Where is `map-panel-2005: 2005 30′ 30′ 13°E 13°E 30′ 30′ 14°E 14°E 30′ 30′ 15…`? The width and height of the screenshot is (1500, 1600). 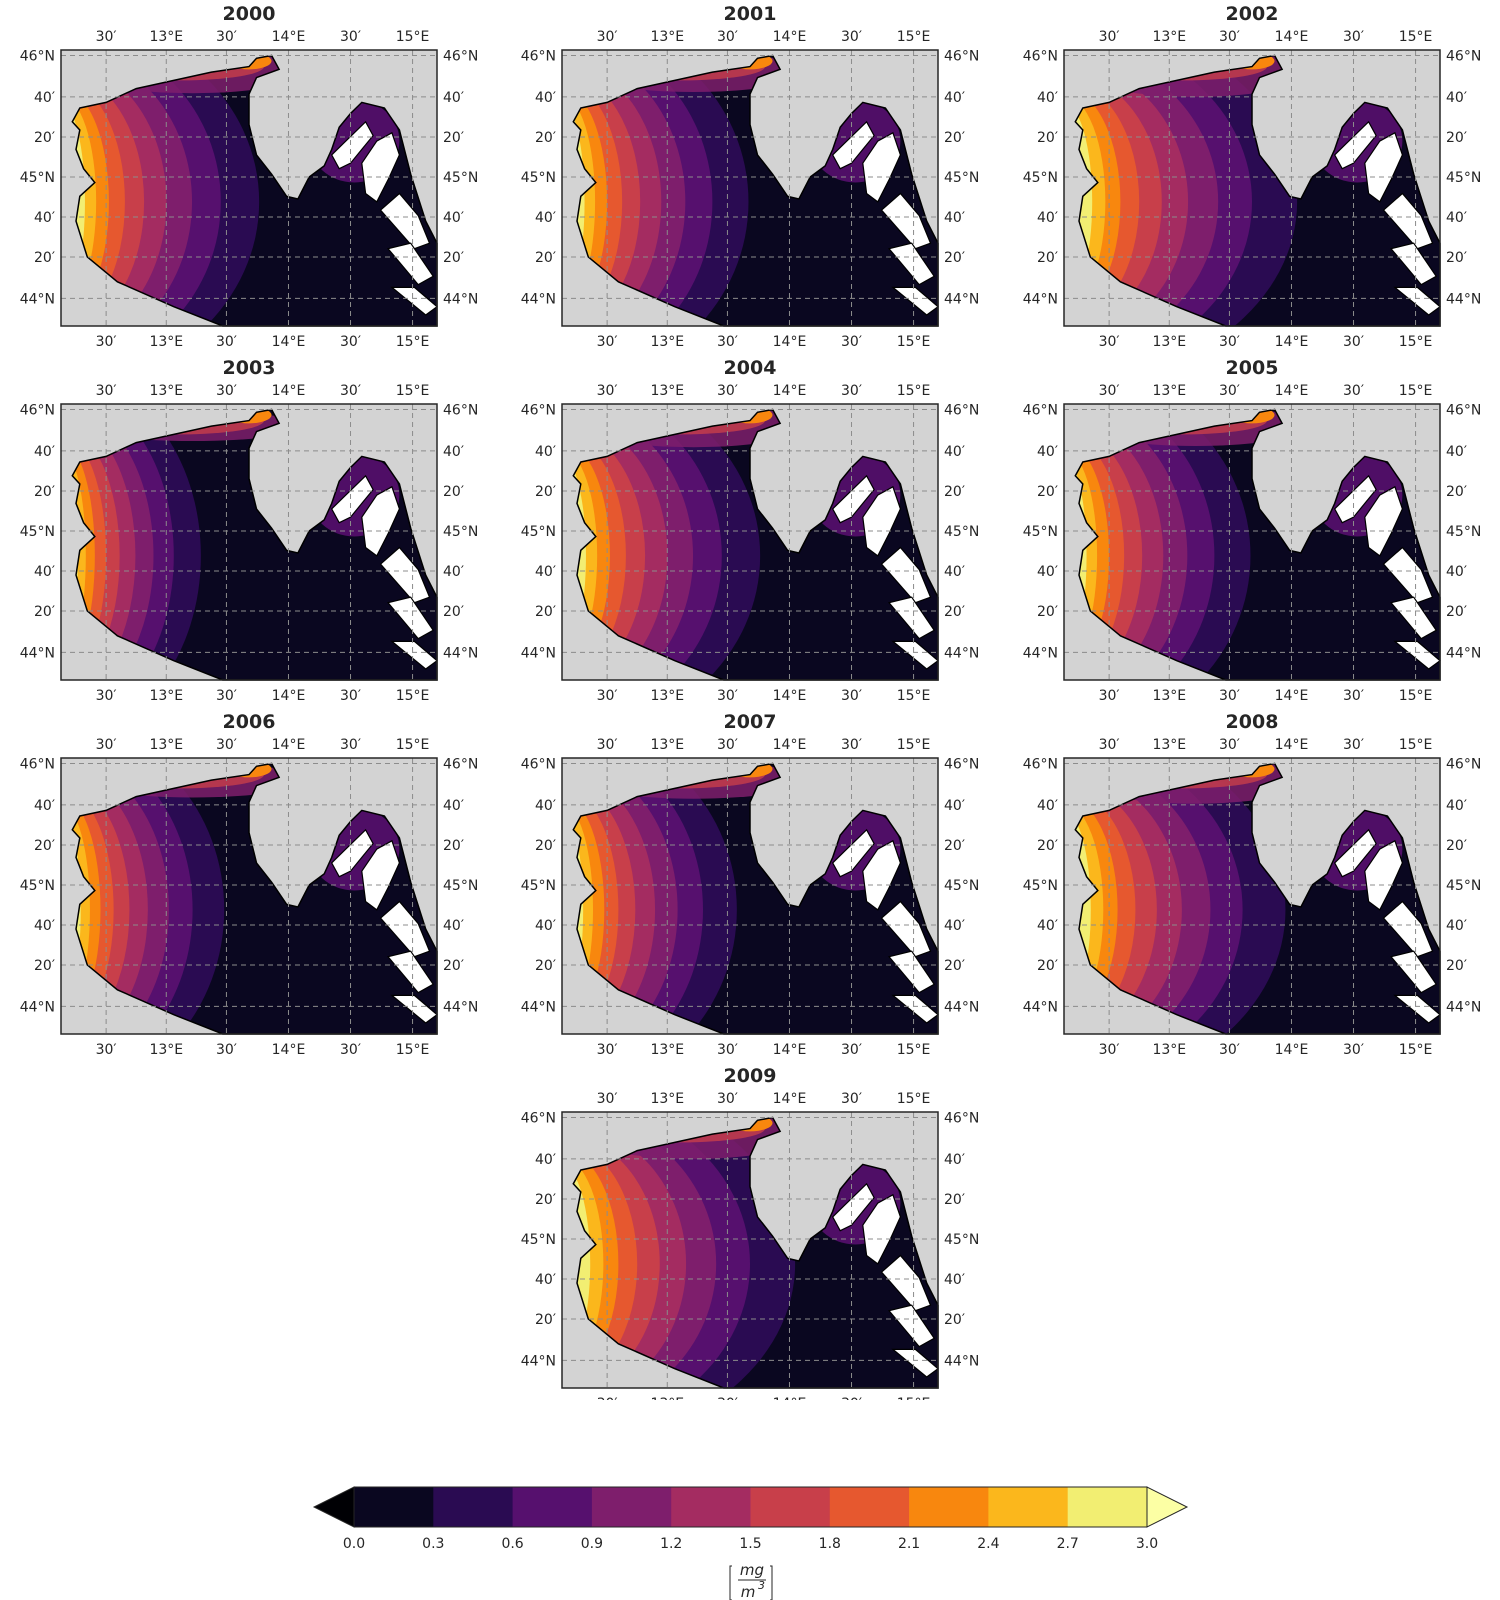 map-panel-2005: 2005 30′ 30′ 13°E 13°E 30′ 30′ 14°E 14°E 30′ 30′ 15… is located at coordinates (1252, 530).